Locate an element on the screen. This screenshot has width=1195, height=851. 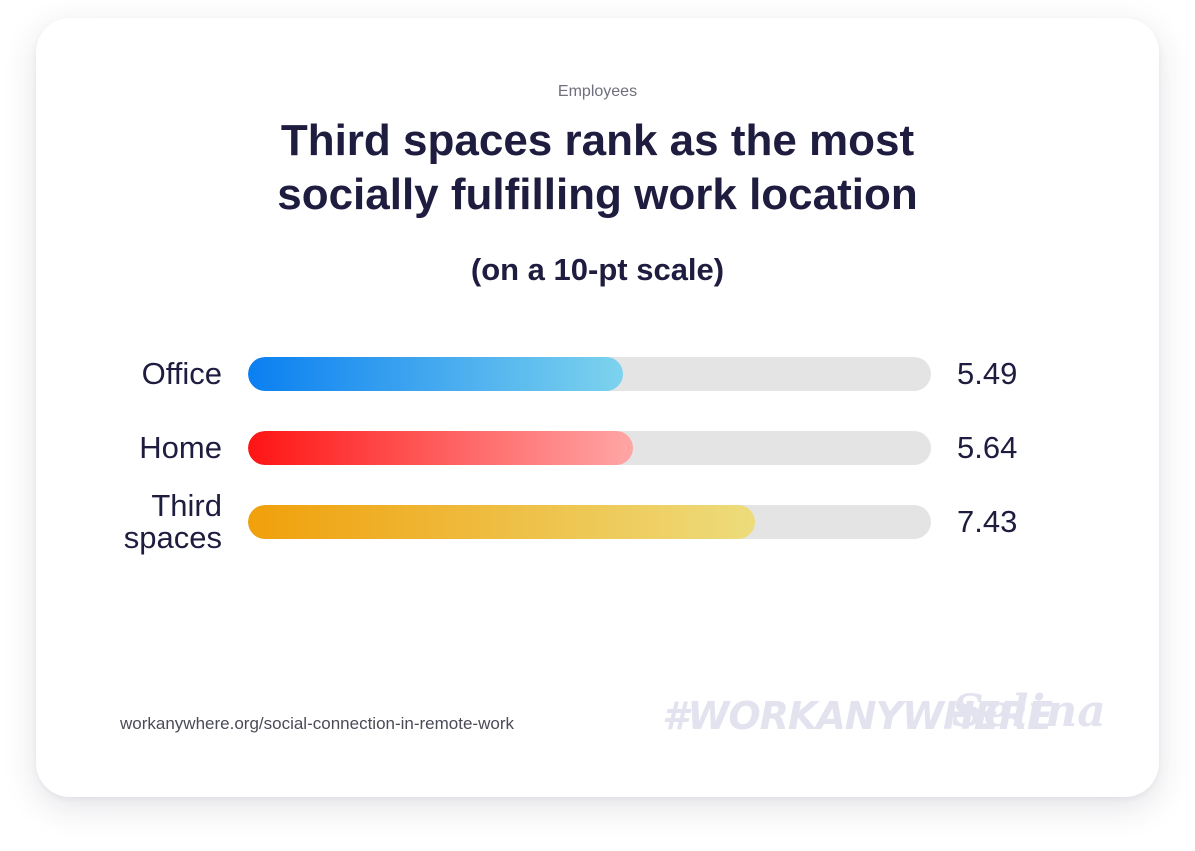
chart-title-line-1: Third spaces rank as the most is located at coordinates (597, 140).